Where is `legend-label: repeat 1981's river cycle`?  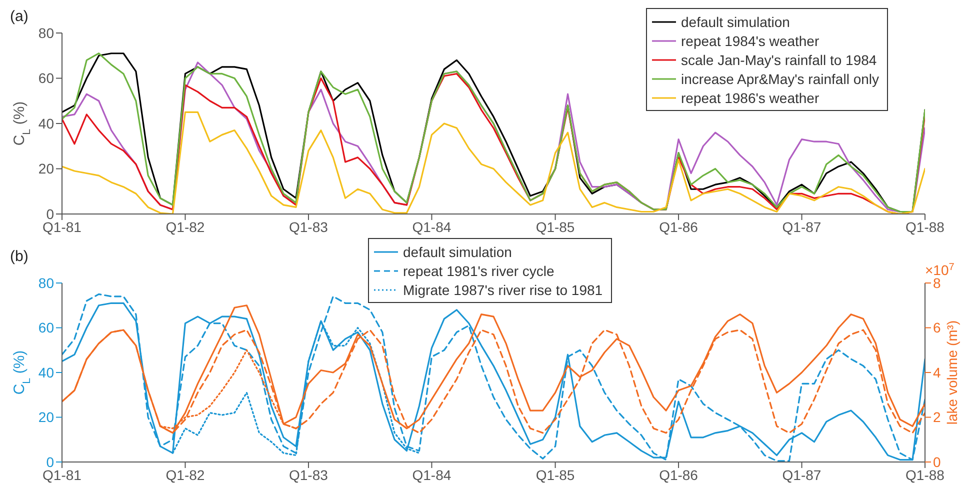
legend-label: repeat 1981's river cycle is located at coordinates (478, 270).